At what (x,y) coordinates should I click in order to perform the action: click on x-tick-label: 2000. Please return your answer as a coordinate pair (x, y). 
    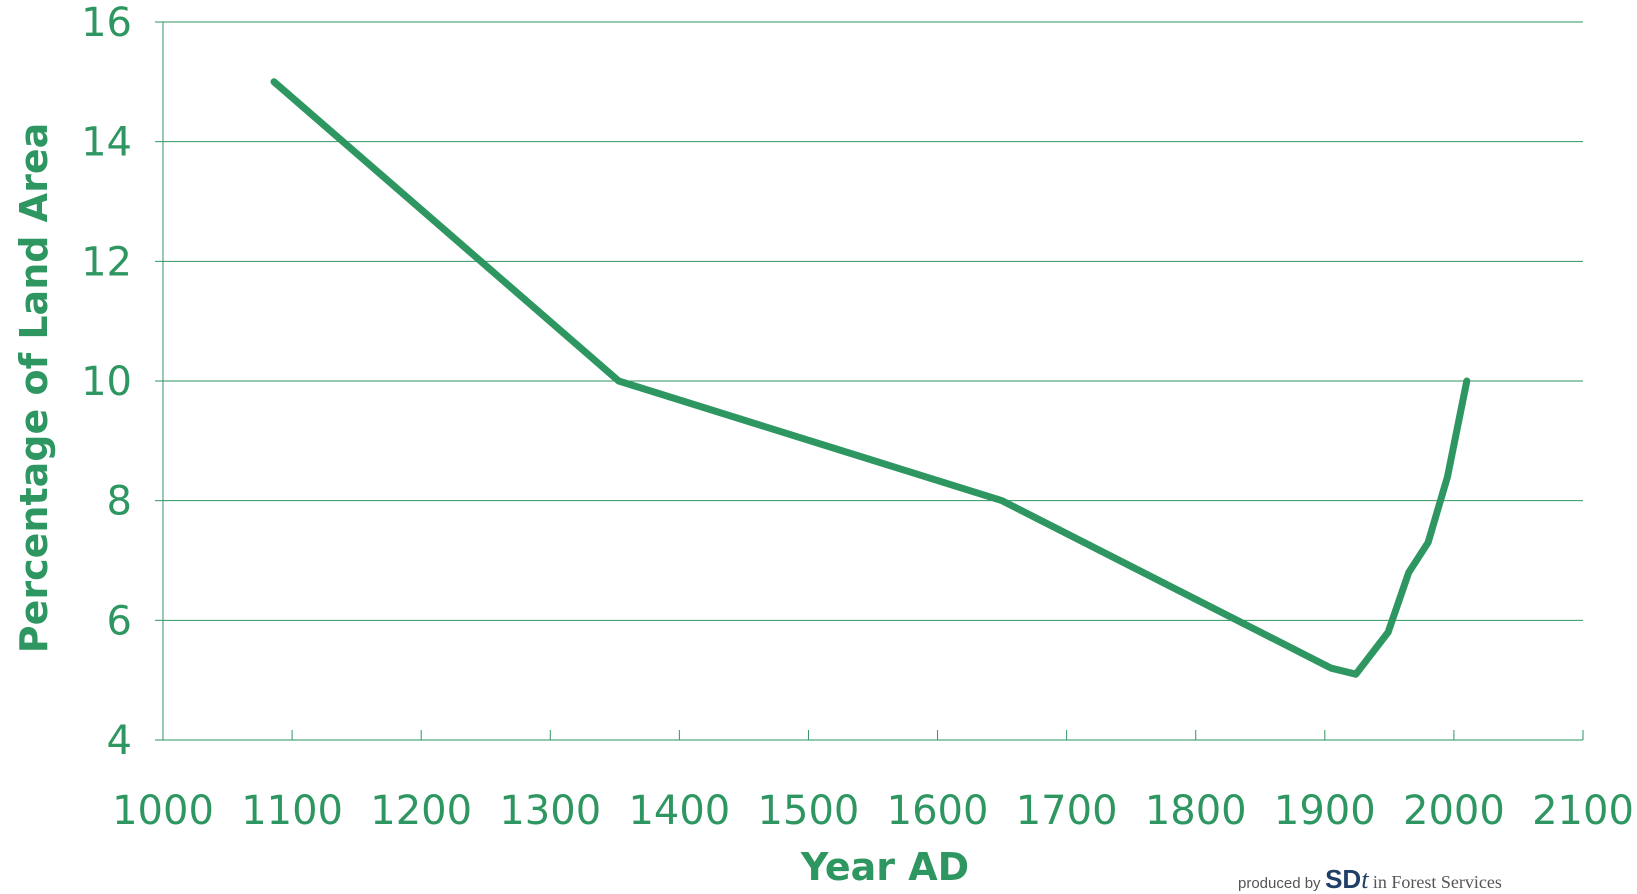
    Looking at the image, I should click on (1454, 811).